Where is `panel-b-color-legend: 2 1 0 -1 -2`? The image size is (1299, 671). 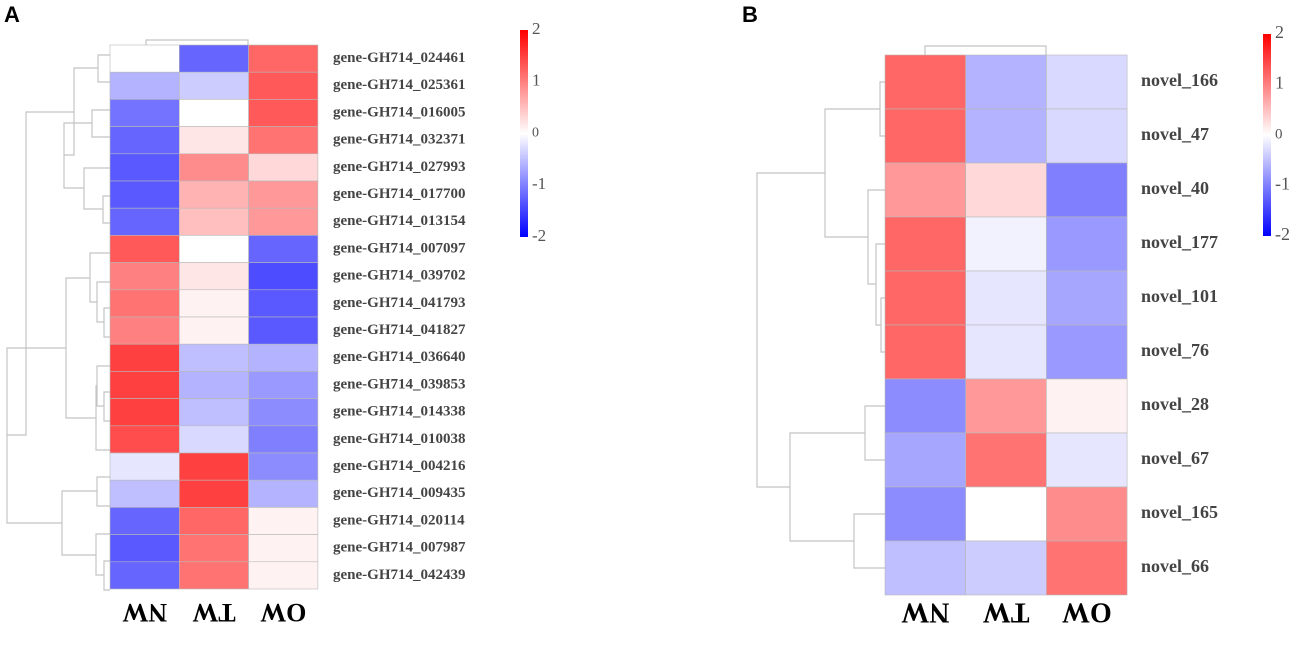 panel-b-color-legend: 2 1 0 -1 -2 is located at coordinates (1276, 133).